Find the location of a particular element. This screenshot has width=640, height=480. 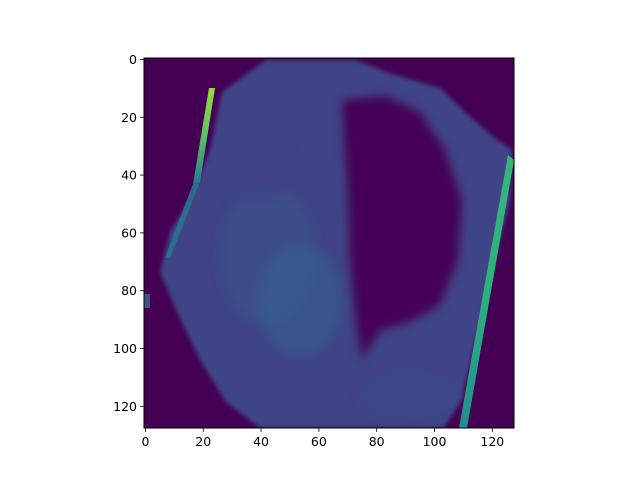

y-tick-label: 120 is located at coordinates (125, 406).